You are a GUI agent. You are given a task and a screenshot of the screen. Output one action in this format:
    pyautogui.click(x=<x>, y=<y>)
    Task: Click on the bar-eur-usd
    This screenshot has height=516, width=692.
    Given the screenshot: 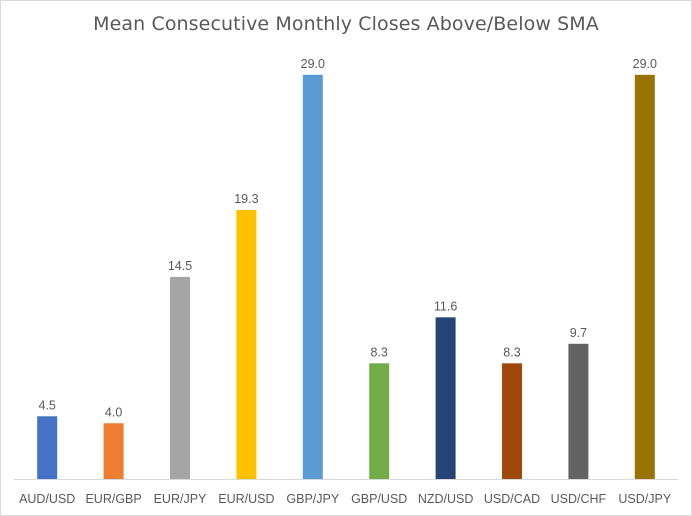 What is the action you would take?
    pyautogui.click(x=246, y=344)
    